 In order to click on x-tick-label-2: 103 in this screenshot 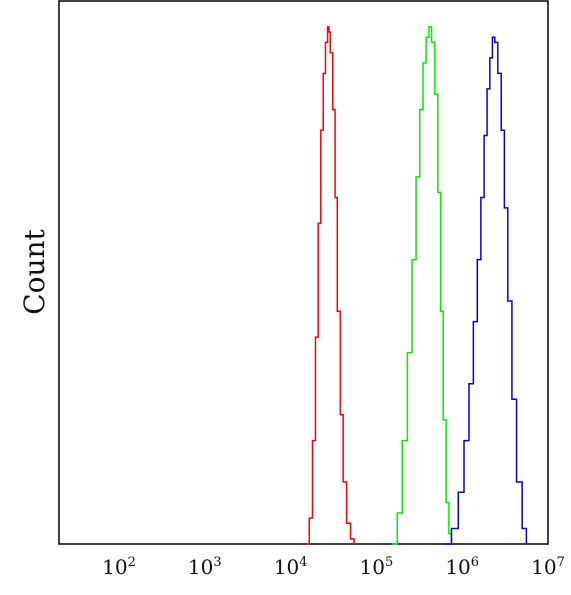, I will do `click(205, 567)`.